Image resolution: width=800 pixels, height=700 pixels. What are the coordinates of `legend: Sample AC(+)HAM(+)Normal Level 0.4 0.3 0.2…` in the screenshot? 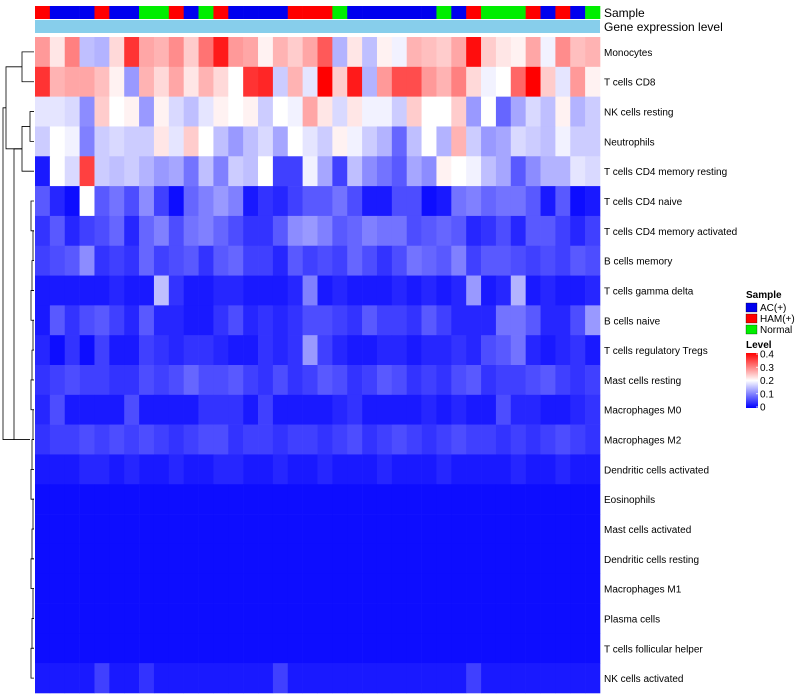 It's located at (770, 352).